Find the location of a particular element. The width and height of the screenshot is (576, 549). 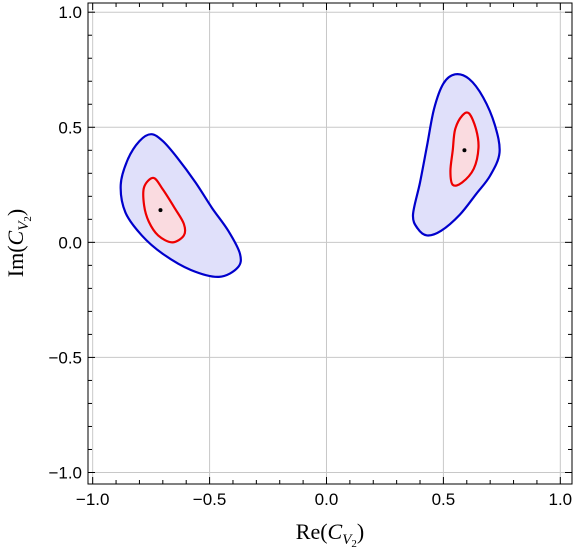

y-tick-label: 0.0 is located at coordinates (70, 242).